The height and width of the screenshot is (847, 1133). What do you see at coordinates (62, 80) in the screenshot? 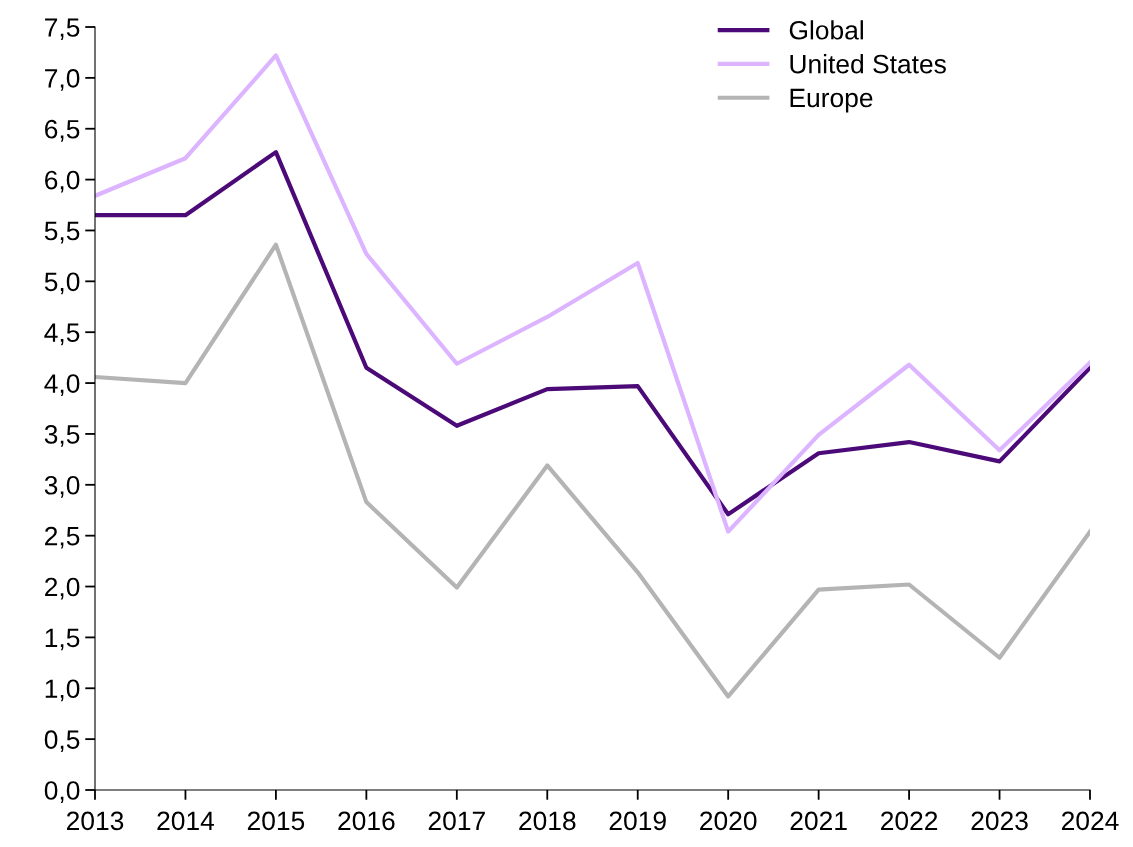
I see `y-tick-label: 7,0` at bounding box center [62, 80].